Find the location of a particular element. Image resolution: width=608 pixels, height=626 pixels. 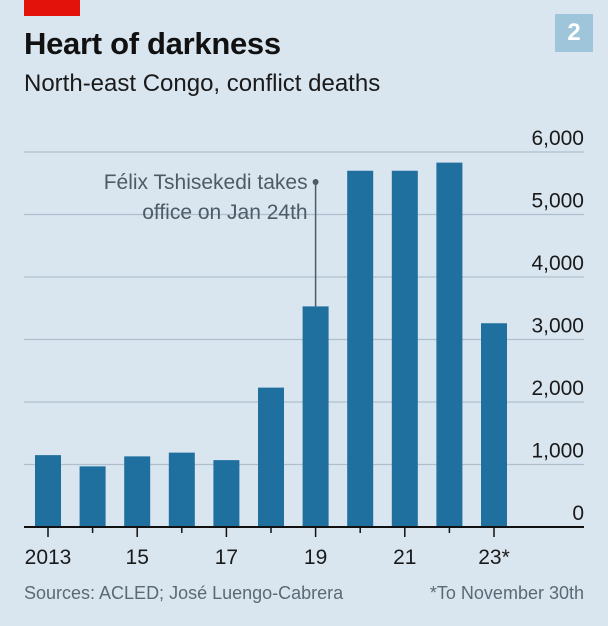

bar-2022 is located at coordinates (449, 344).